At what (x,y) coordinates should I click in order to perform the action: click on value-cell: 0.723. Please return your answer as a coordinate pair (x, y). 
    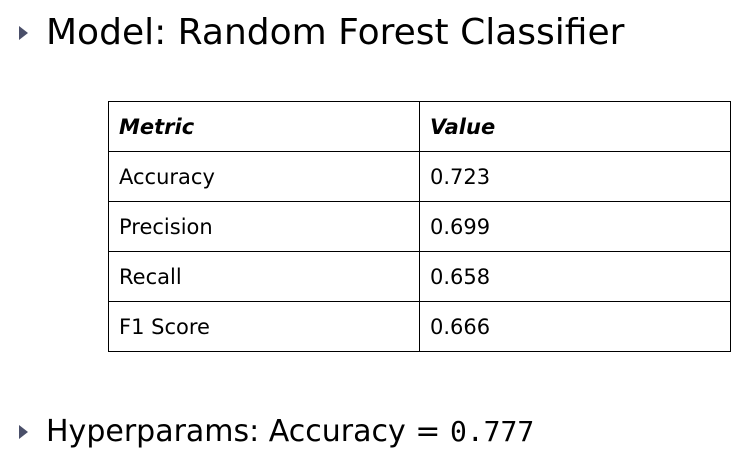
    Looking at the image, I should click on (575, 176).